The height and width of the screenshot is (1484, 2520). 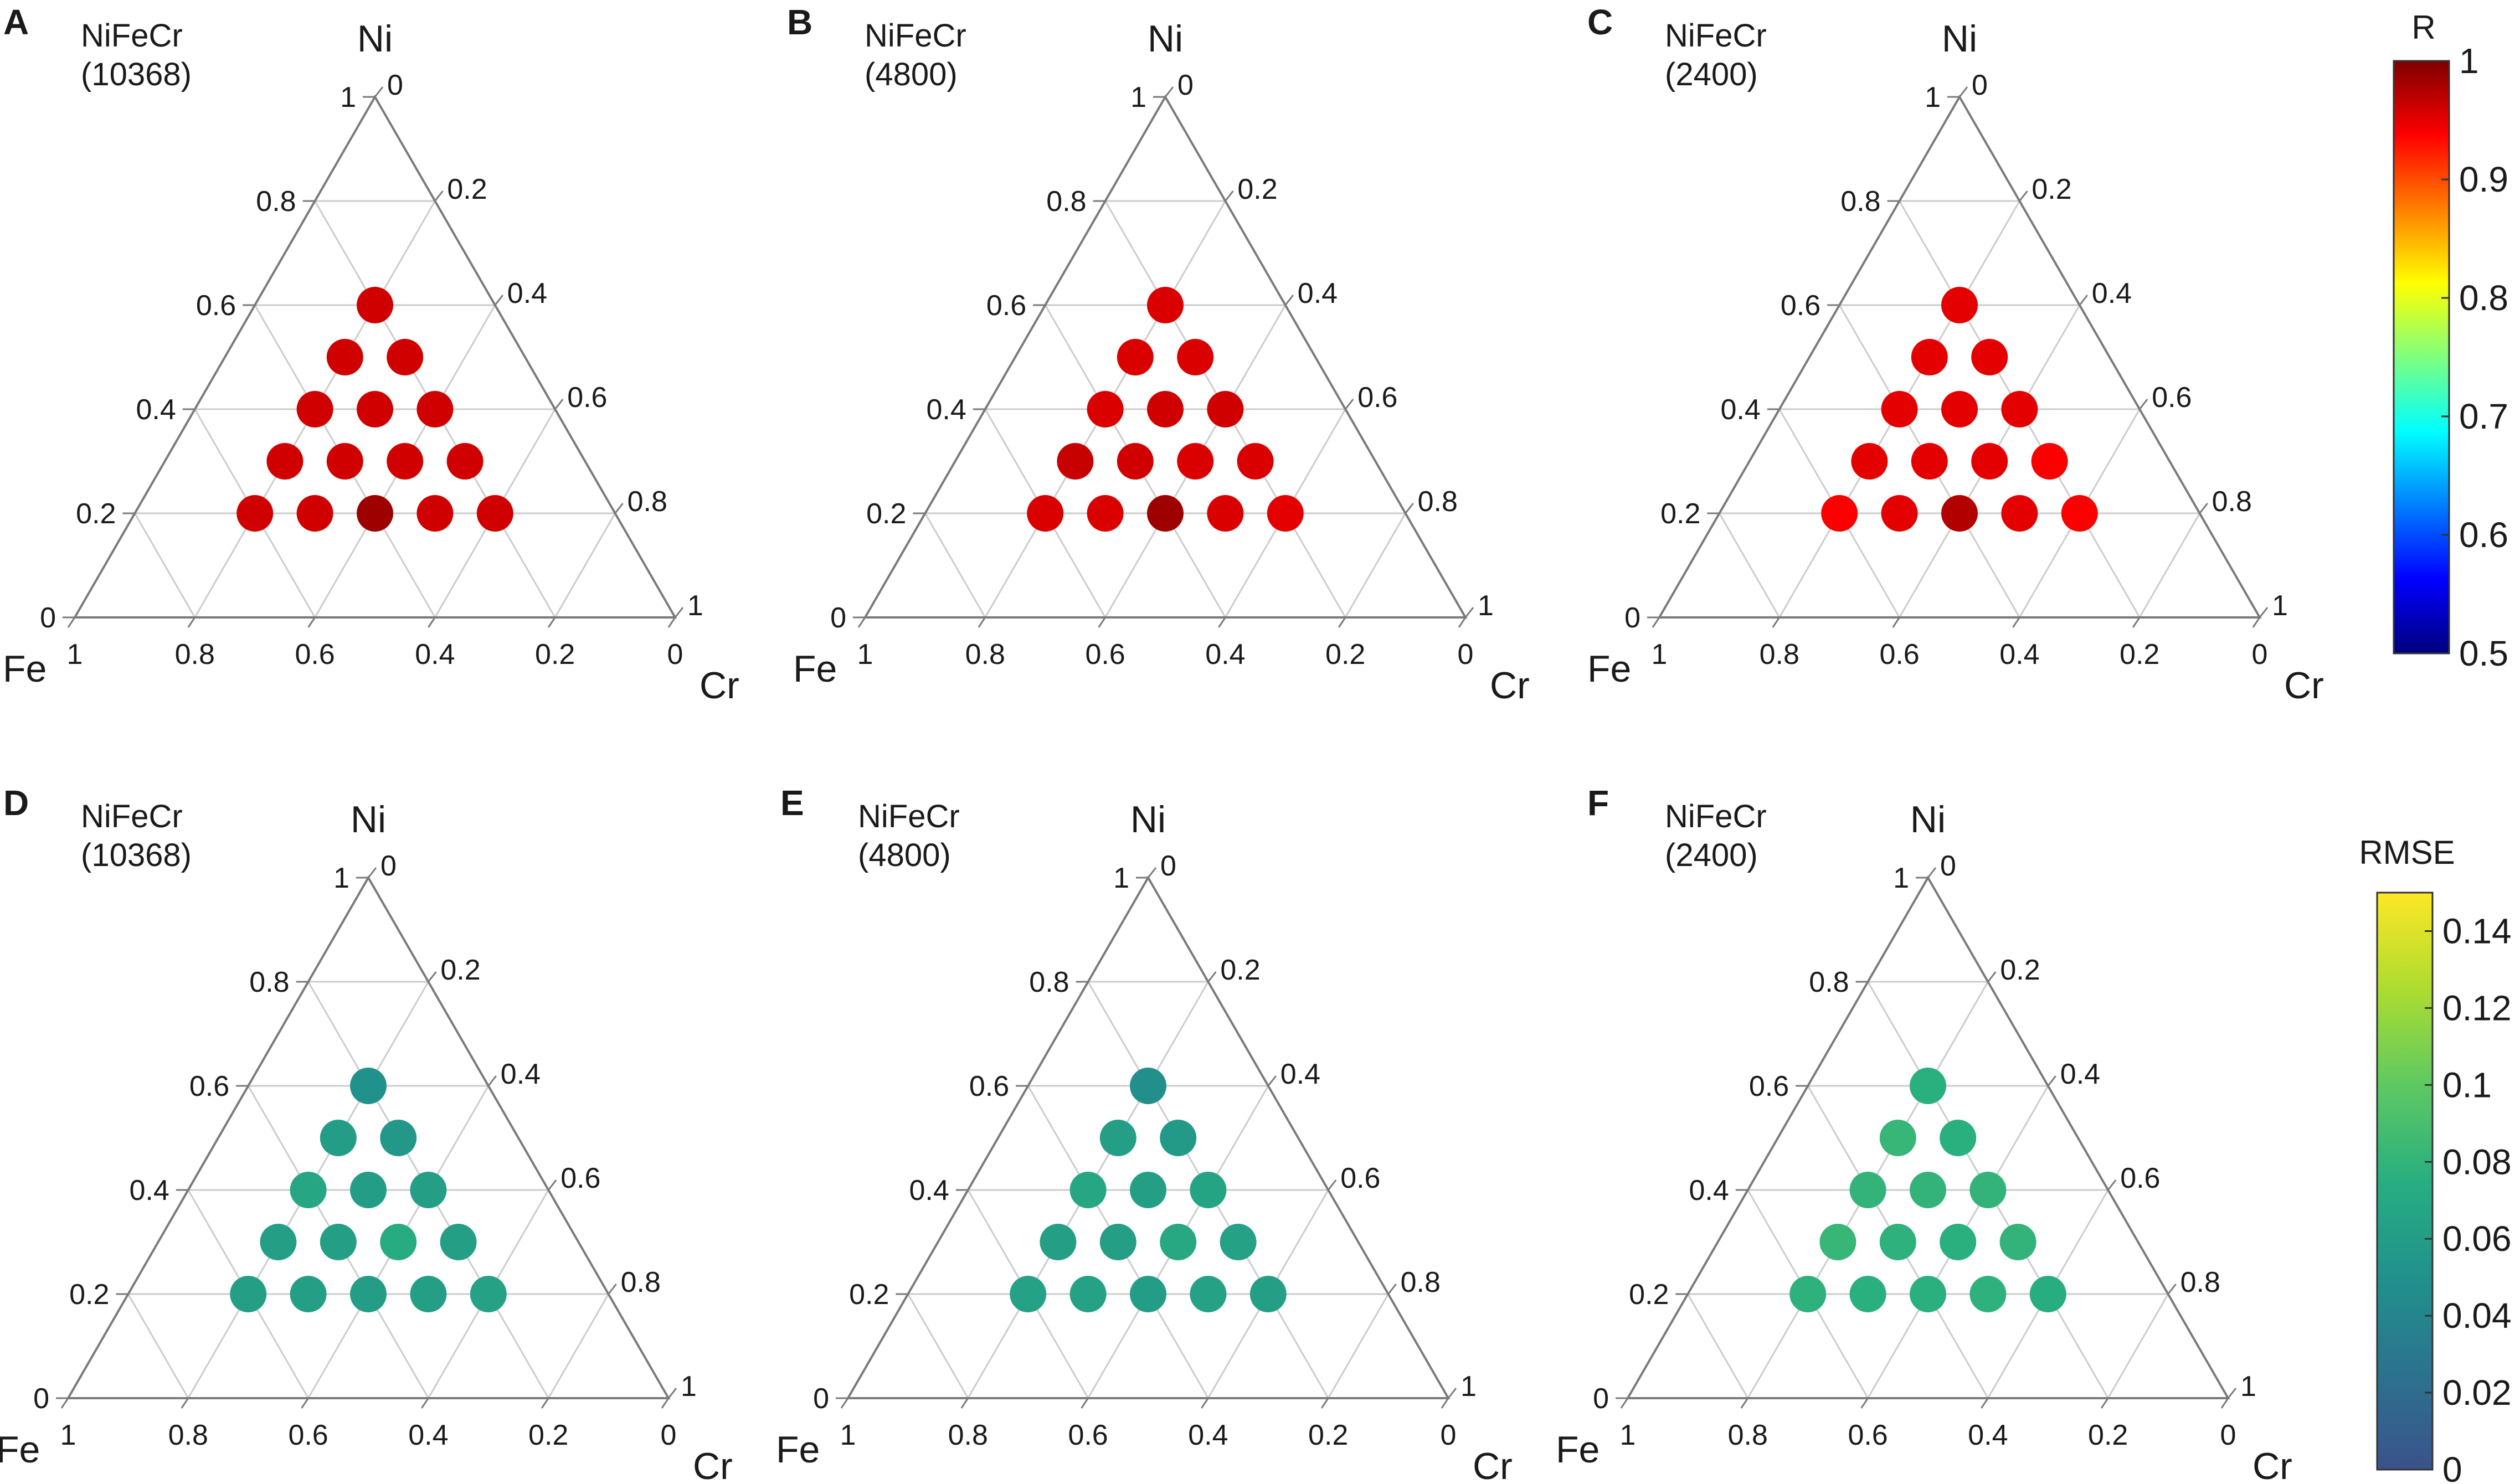 I want to click on colorbar-tick-label: 0.06, so click(x=2477, y=1239).